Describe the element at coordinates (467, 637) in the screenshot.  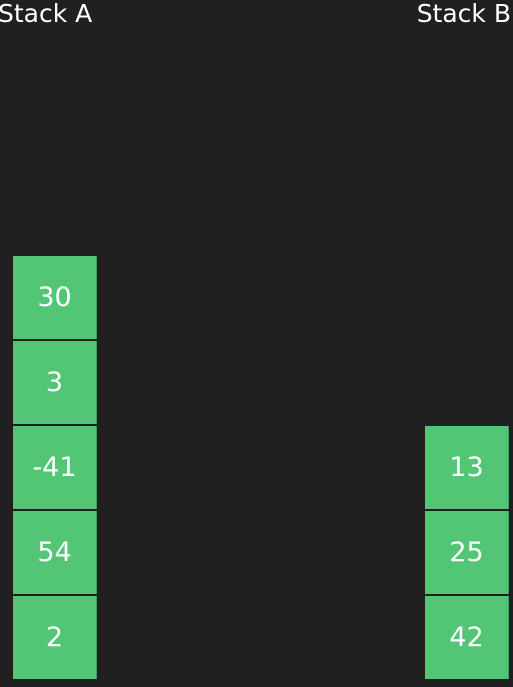
I see `stack-b-item: 42` at that location.